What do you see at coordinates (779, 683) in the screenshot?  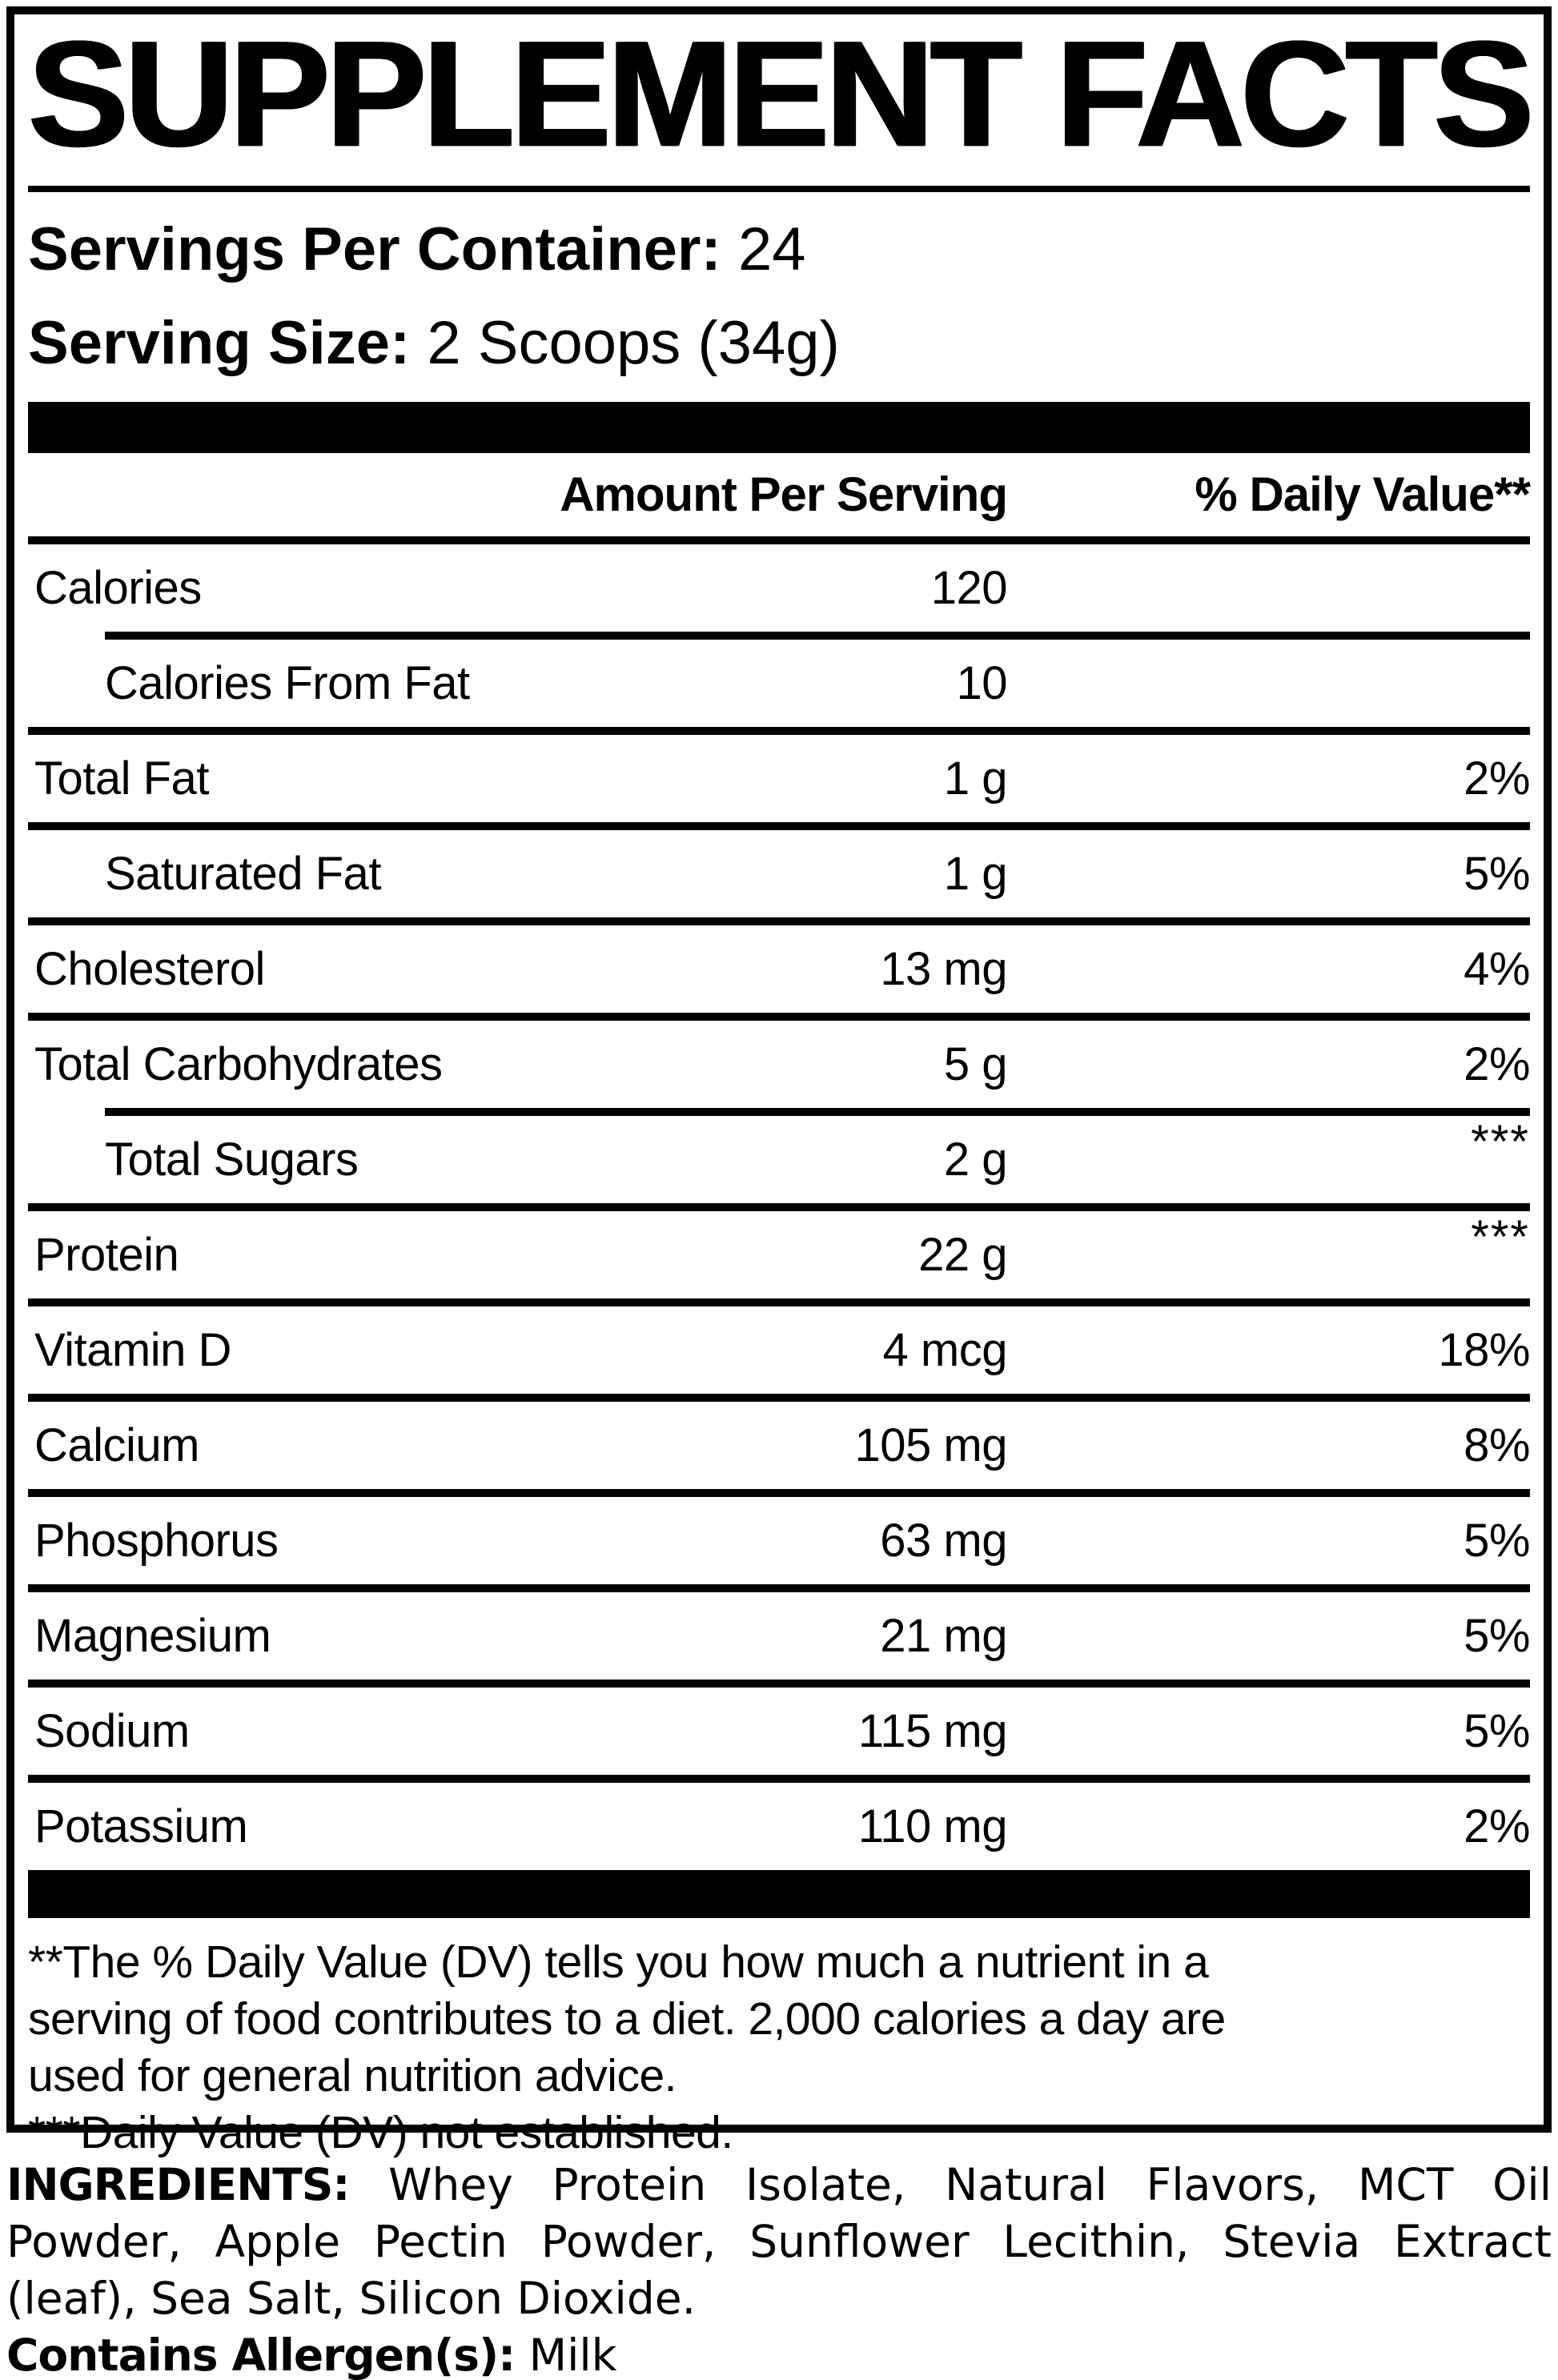 I see `table-row: Calories From Fat 10` at bounding box center [779, 683].